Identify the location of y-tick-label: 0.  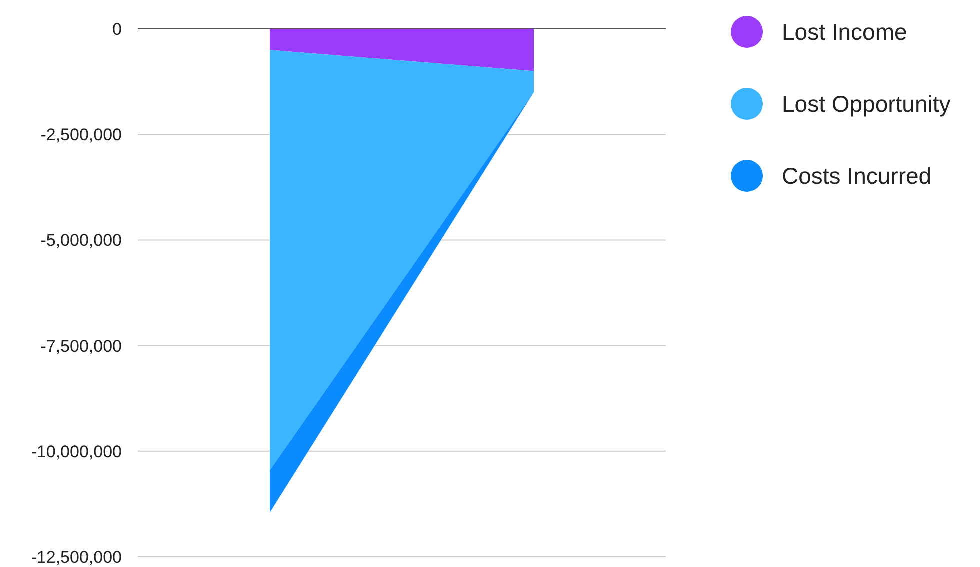
(117, 29).